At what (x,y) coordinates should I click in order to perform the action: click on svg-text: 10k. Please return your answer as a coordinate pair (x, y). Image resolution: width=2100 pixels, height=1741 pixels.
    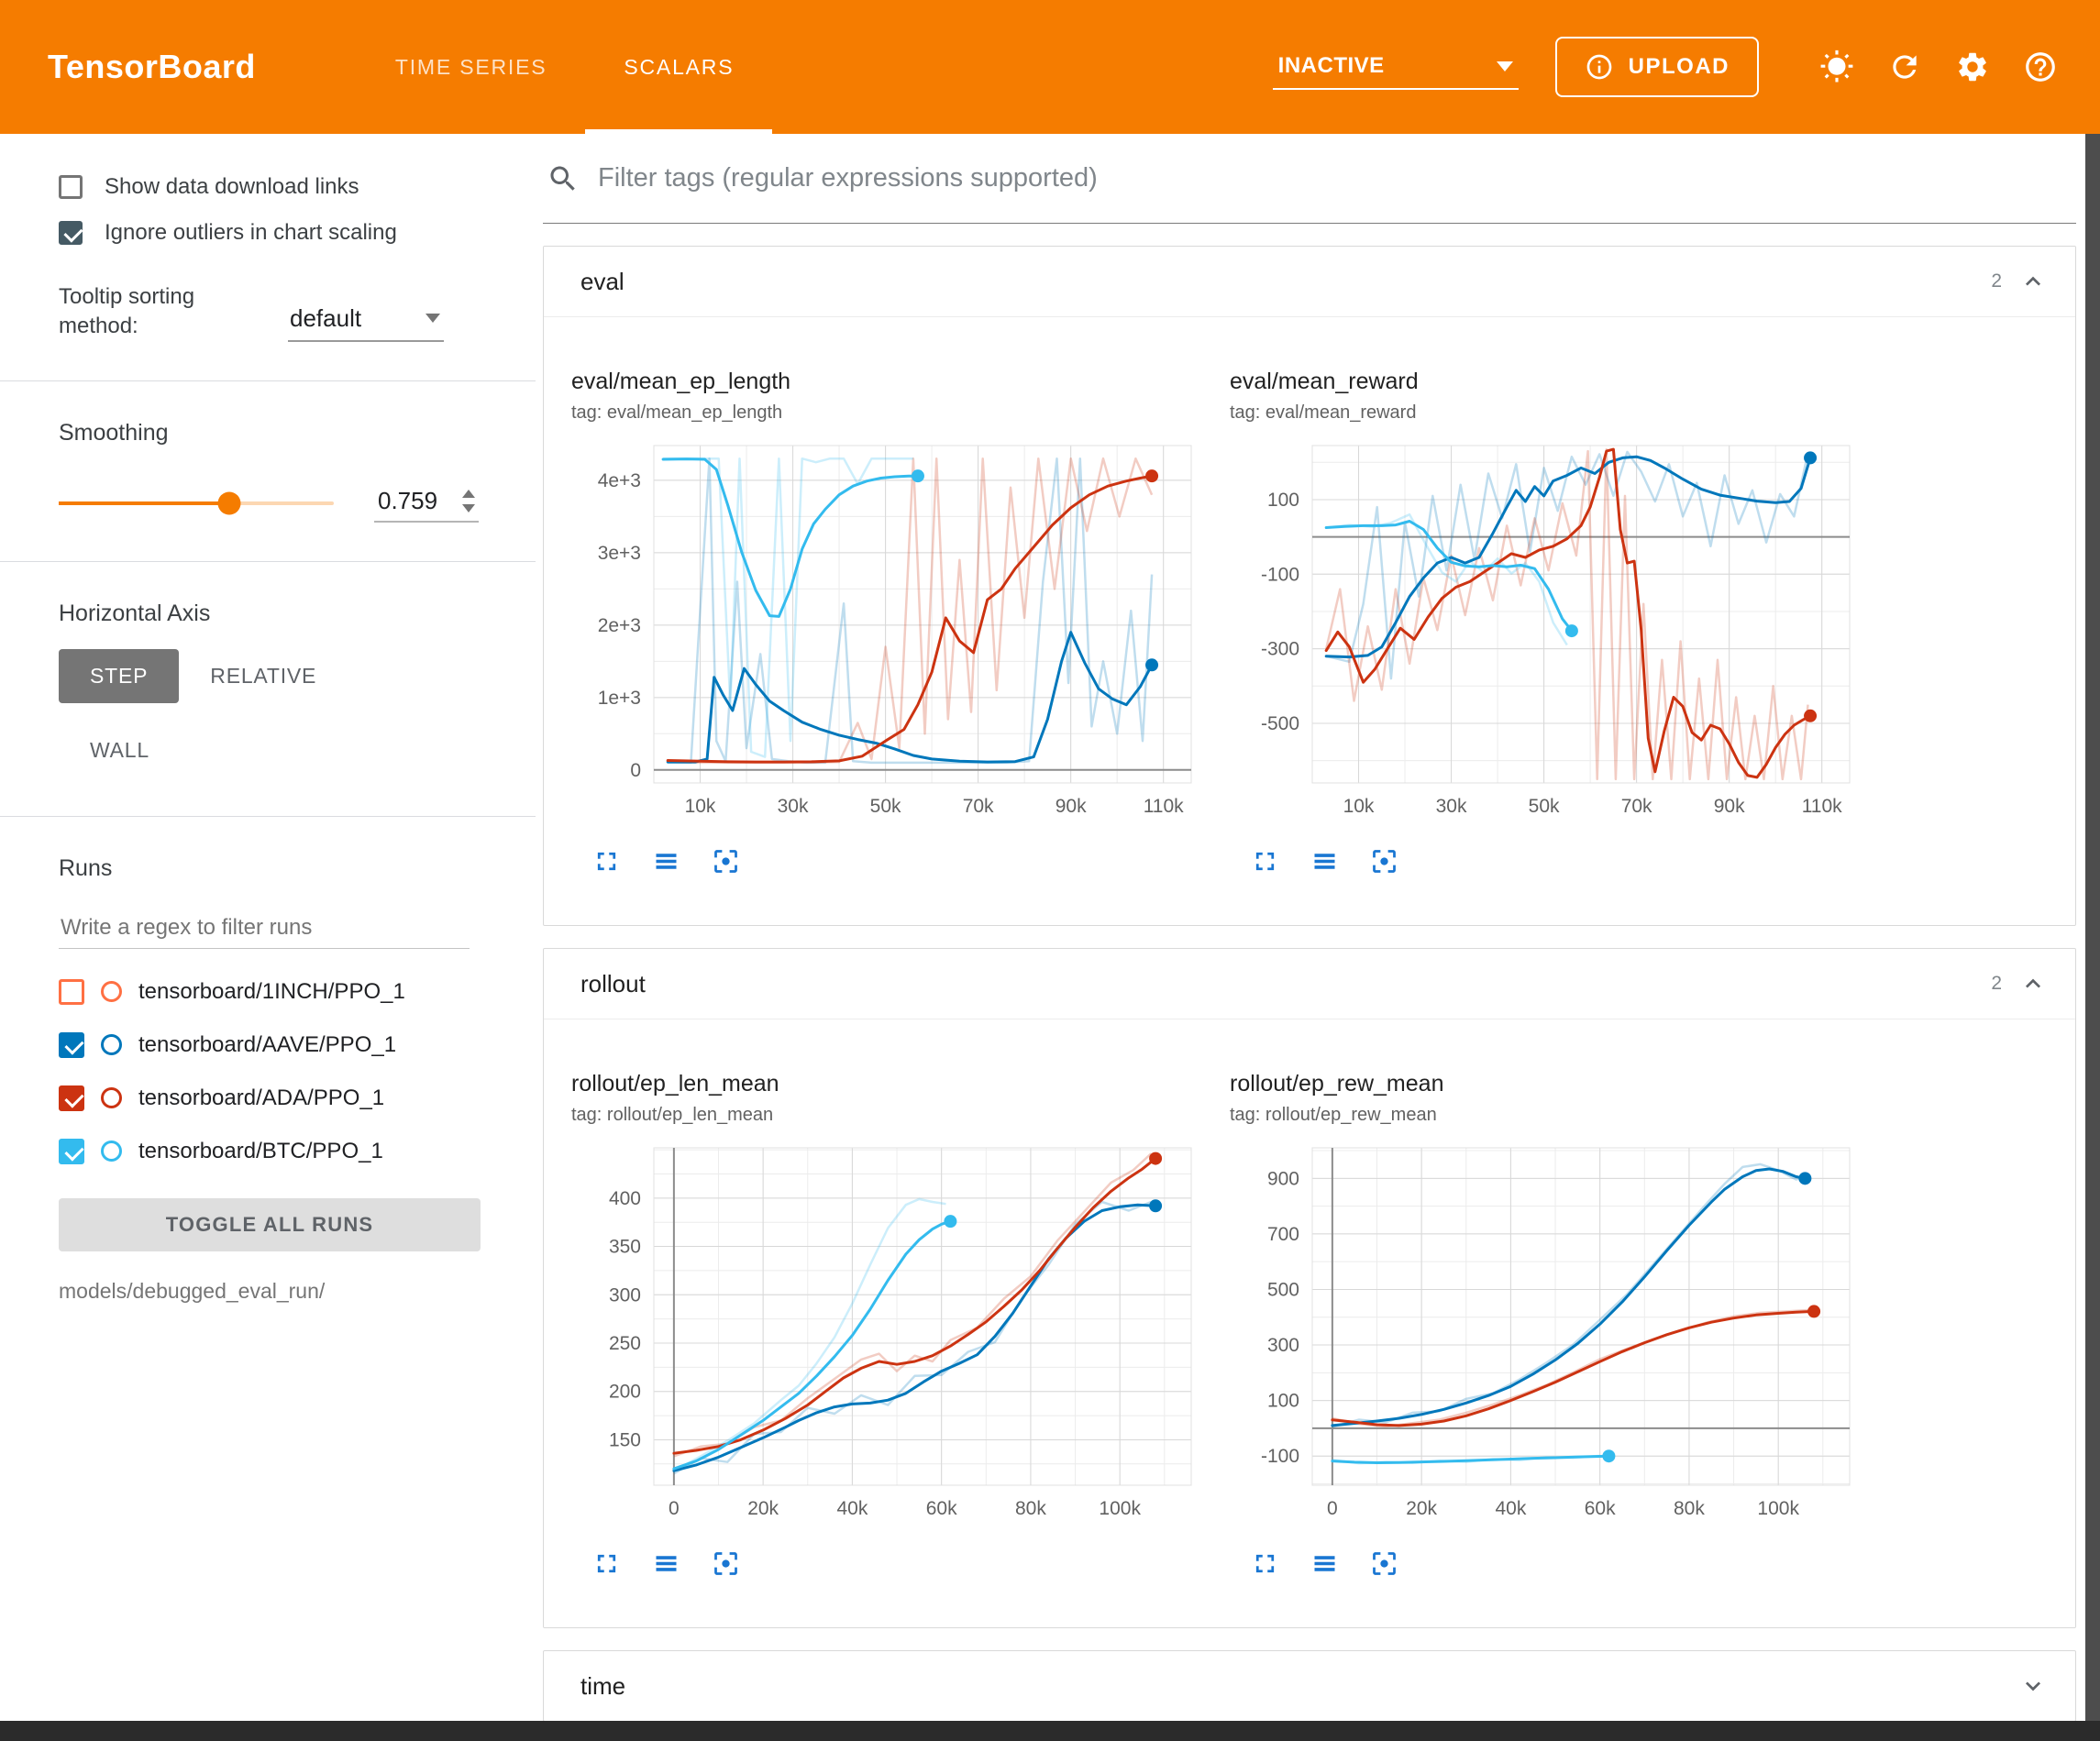
    Looking at the image, I should click on (700, 807).